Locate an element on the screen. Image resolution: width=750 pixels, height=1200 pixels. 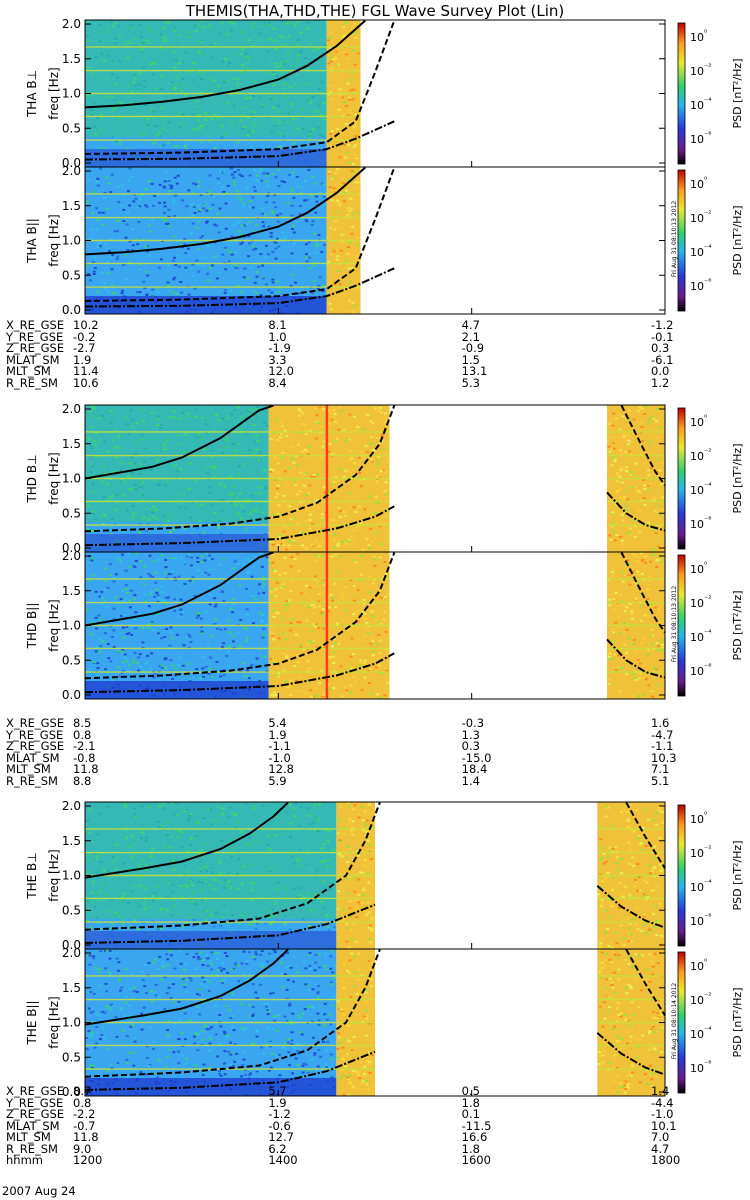
ephemeris-value: 12.8 is located at coordinates (281, 769).